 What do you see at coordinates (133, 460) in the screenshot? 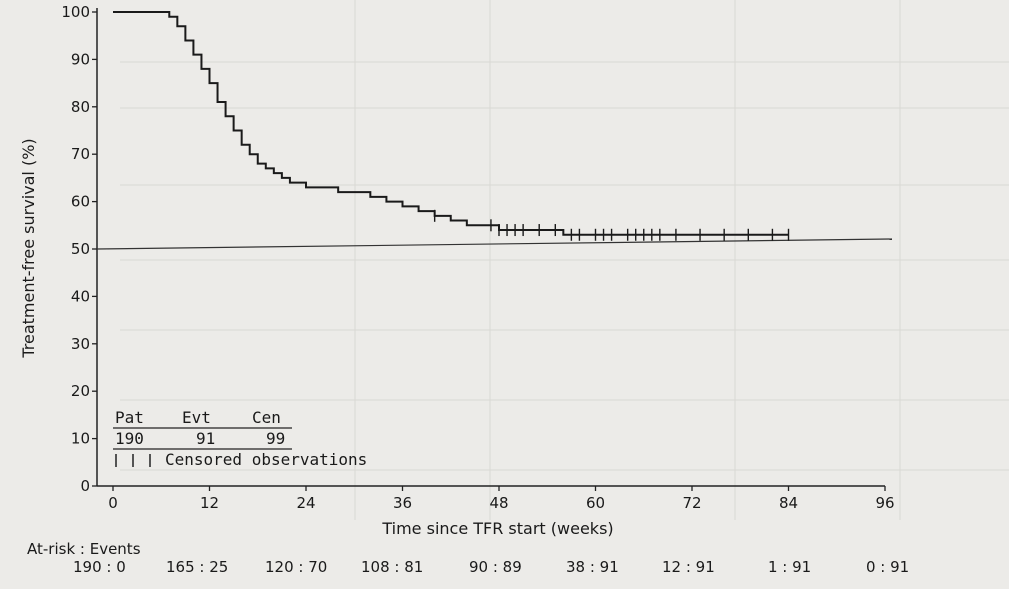
I see `censor-legend-icon` at bounding box center [133, 460].